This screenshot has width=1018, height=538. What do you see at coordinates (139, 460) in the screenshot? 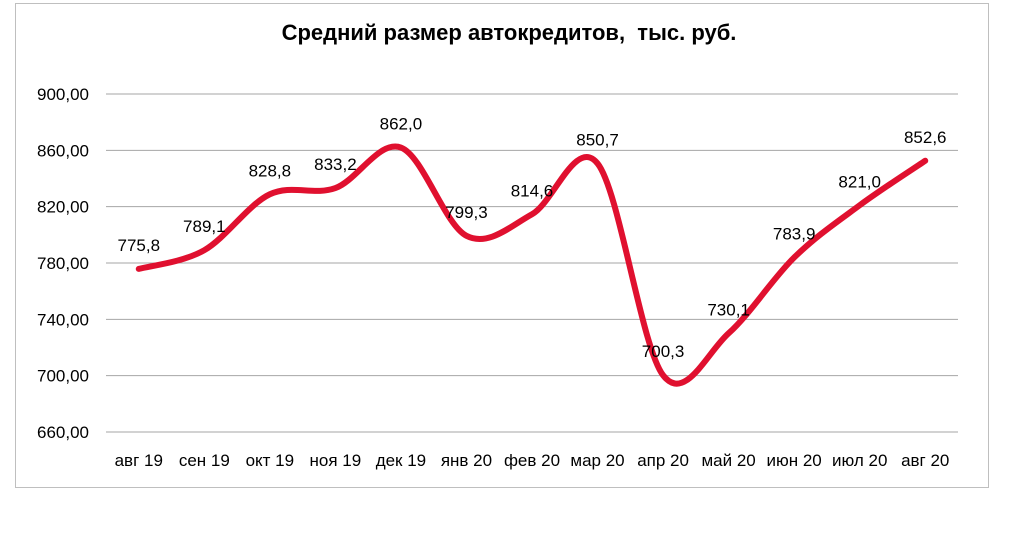
I see `x-tick-label: авг 19` at bounding box center [139, 460].